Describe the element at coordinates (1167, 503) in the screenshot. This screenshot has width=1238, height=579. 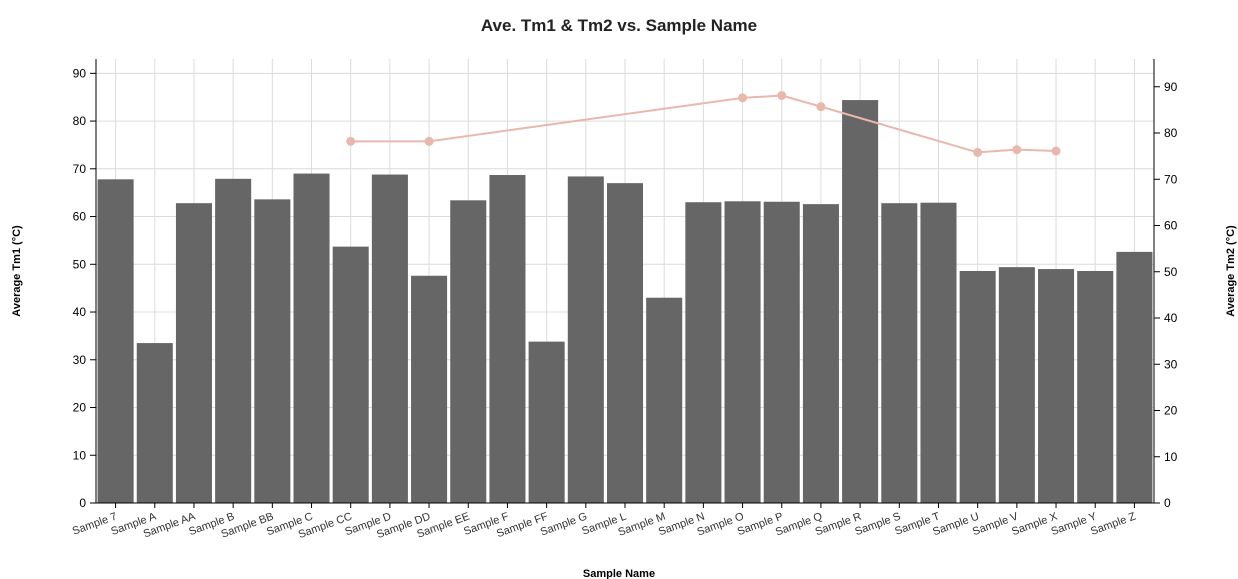
I see `y2-tick-label: 0` at that location.